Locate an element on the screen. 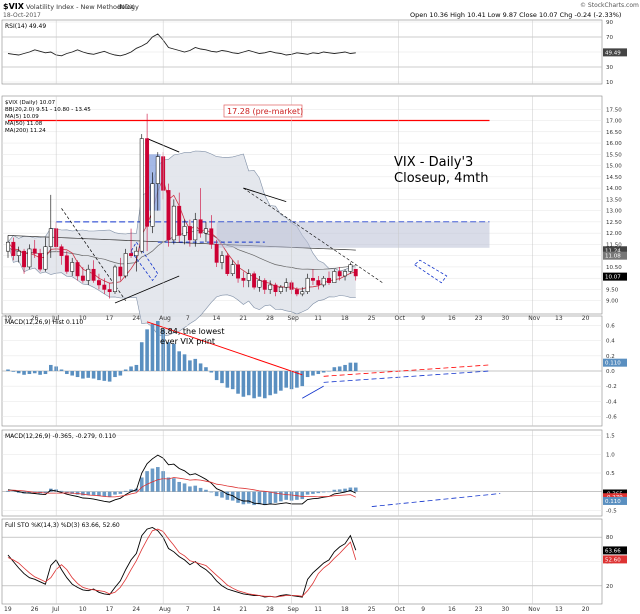 This screenshot has width=640, height=614. macd-label: MACD(12,26,9) -0.365, -0.279, 0.110 is located at coordinates (60, 436).